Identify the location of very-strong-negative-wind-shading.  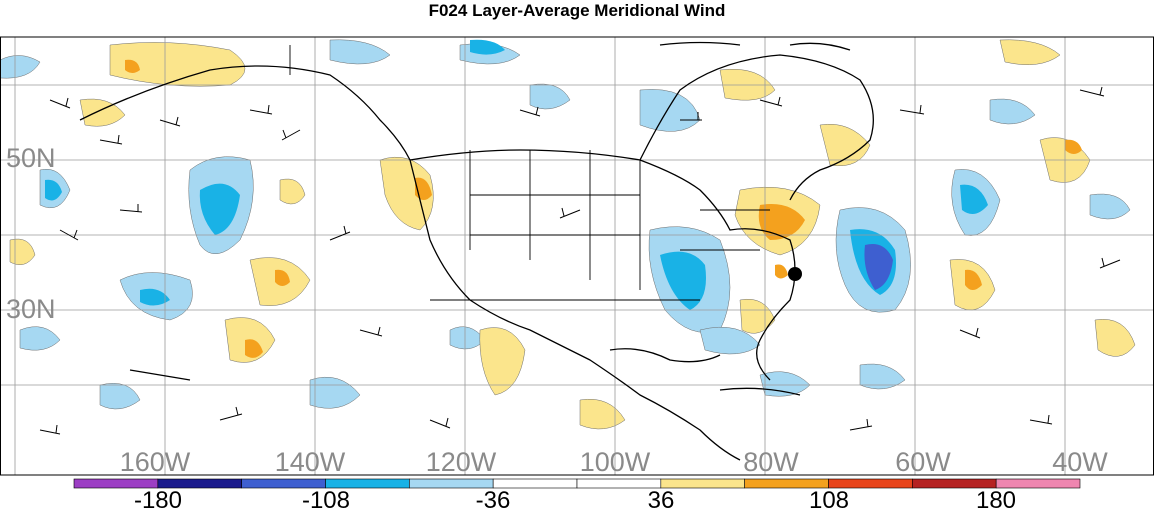
(878, 267).